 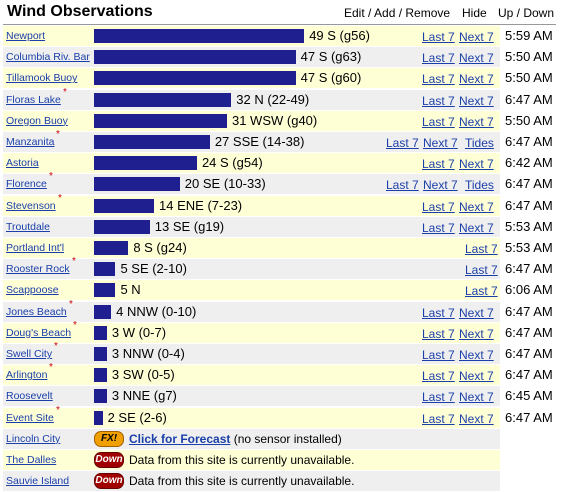 What do you see at coordinates (22, 163) in the screenshot?
I see `station-name-link: Astoria` at bounding box center [22, 163].